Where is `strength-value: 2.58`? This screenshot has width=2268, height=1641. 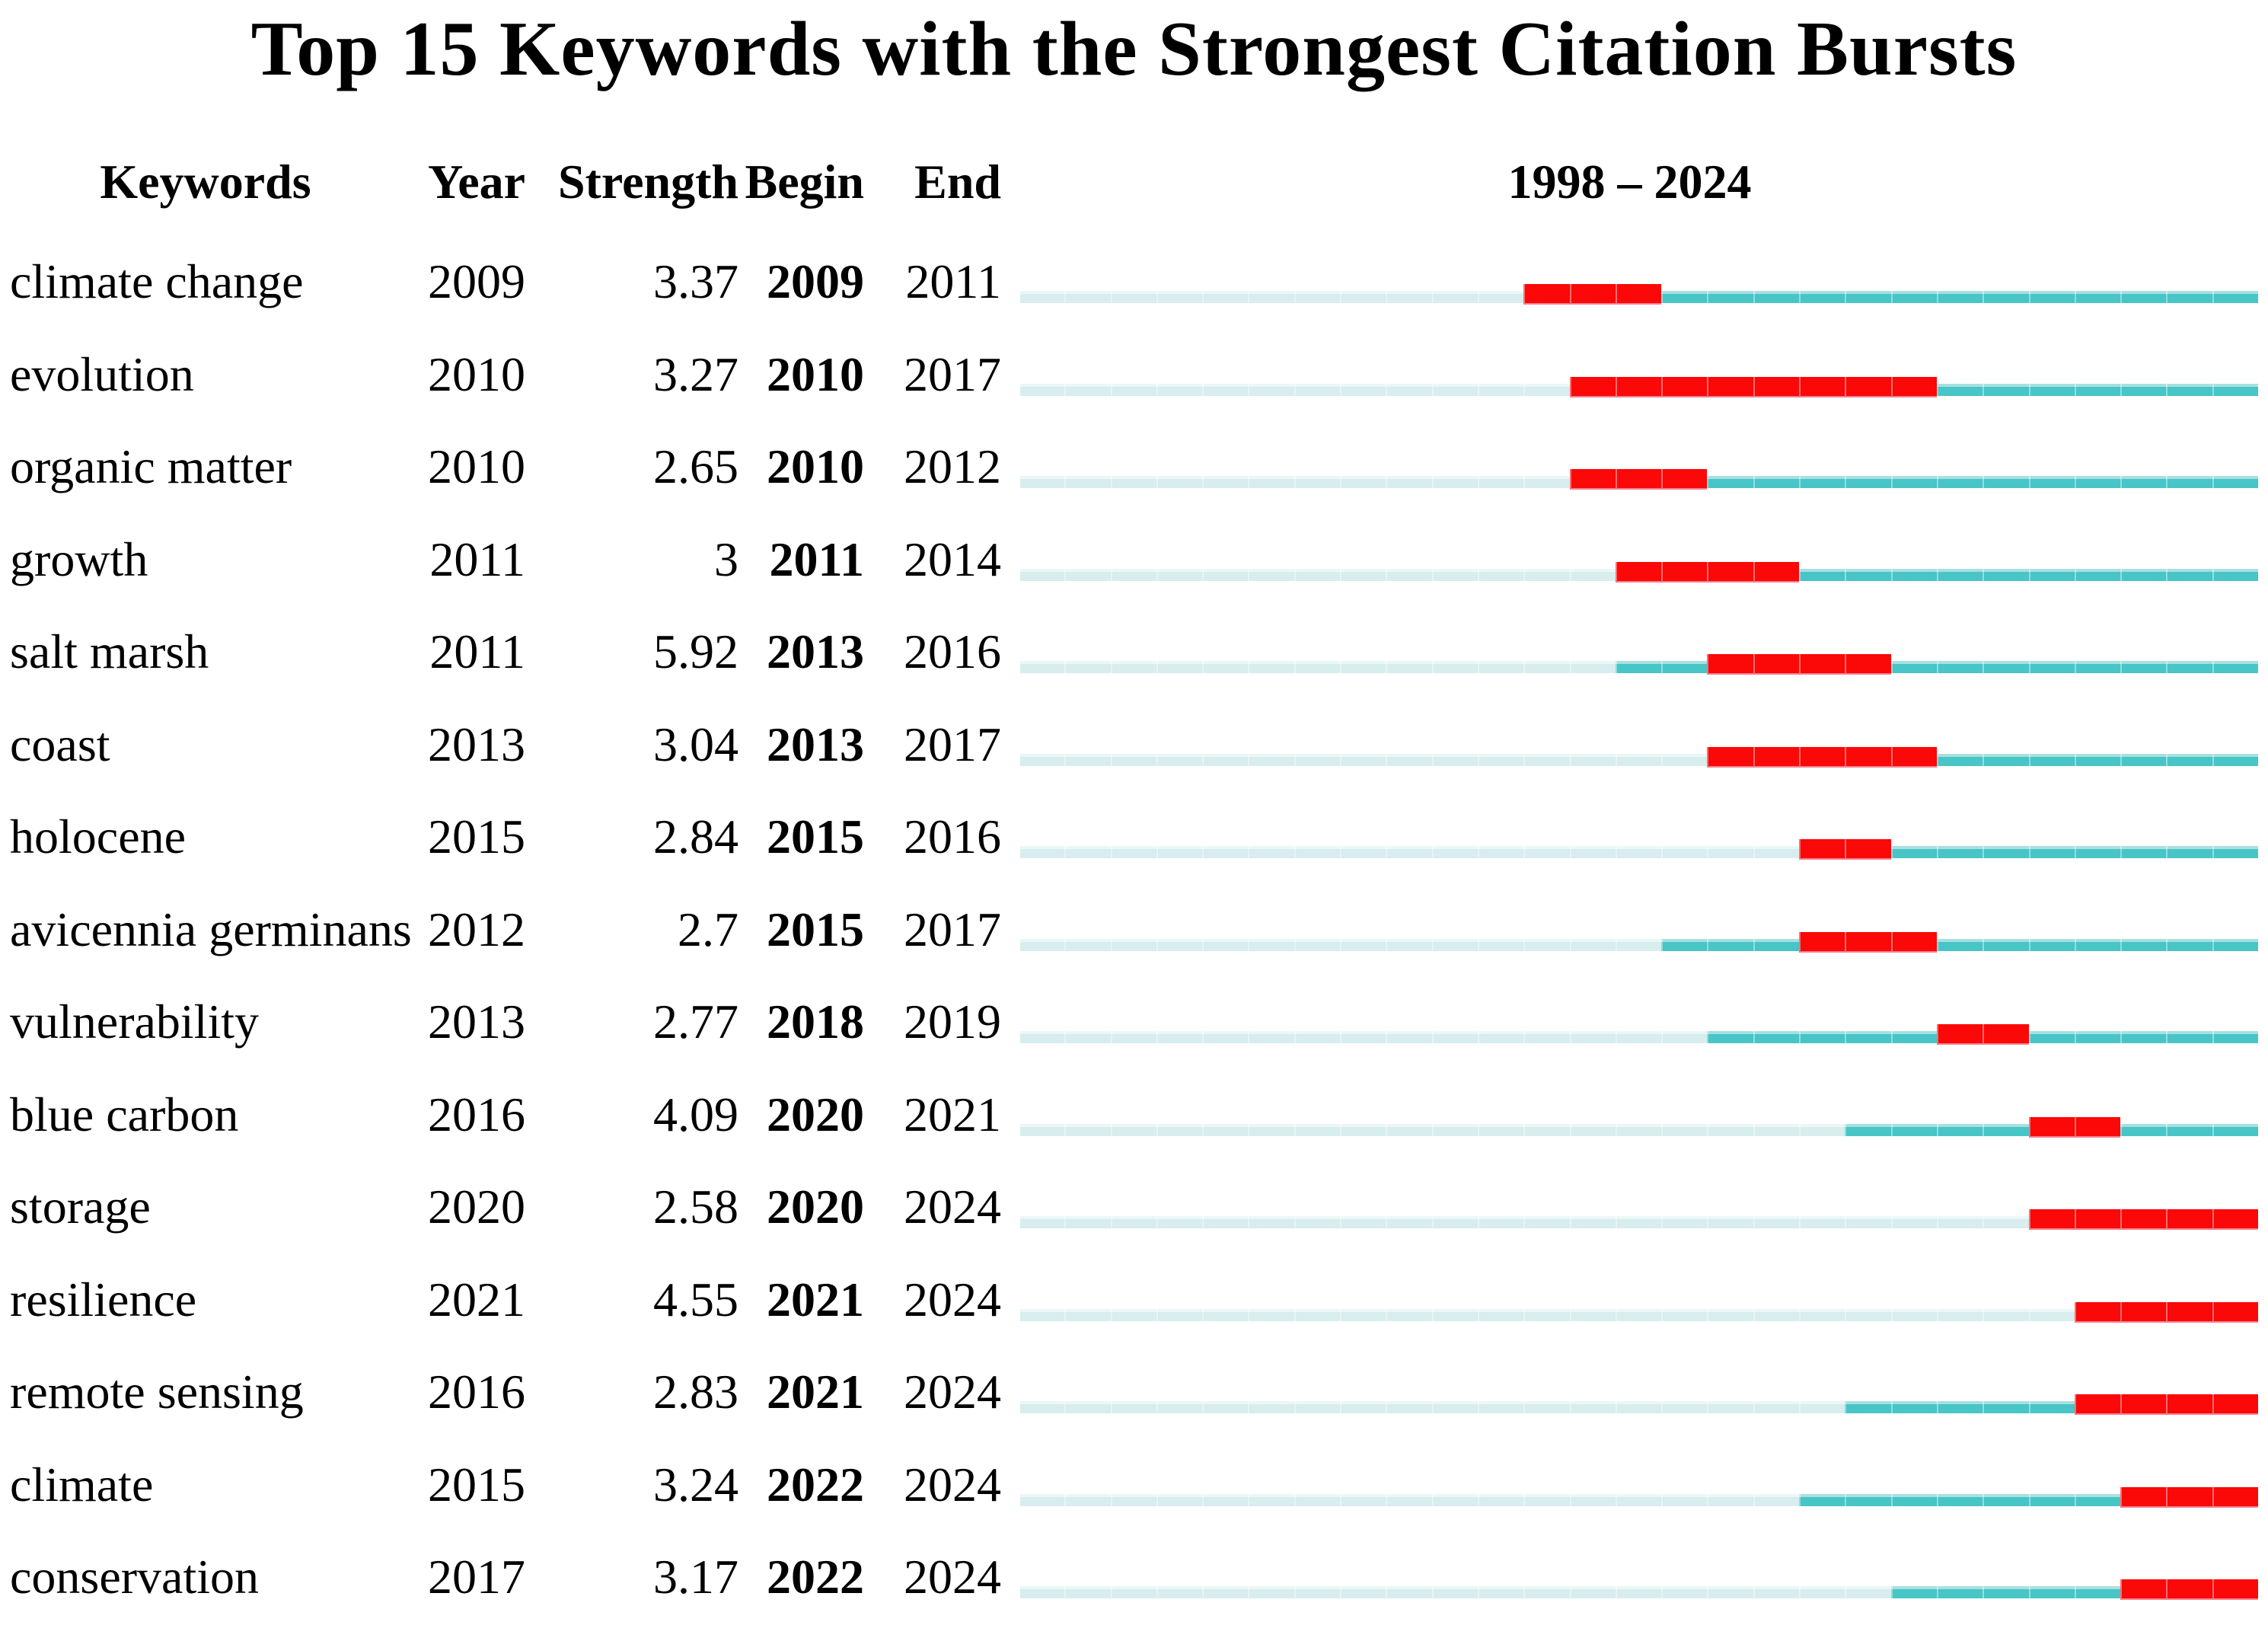 strength-value: 2.58 is located at coordinates (695, 1207).